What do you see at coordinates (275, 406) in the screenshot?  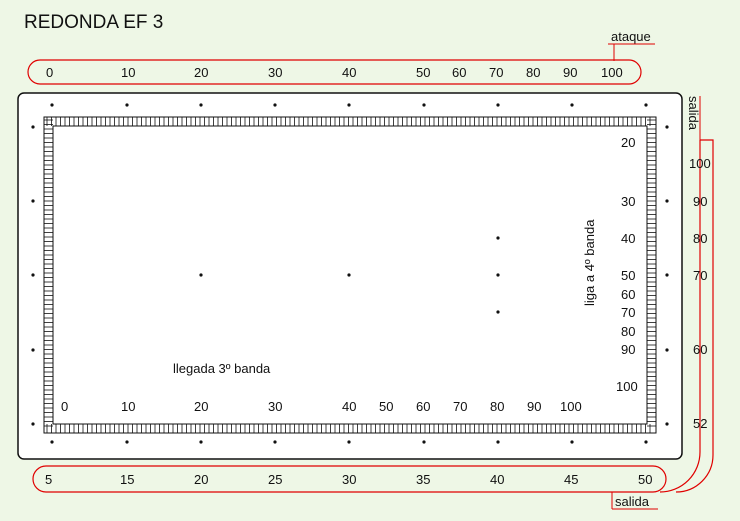 I see `inner-bottom-scale-label: 30` at bounding box center [275, 406].